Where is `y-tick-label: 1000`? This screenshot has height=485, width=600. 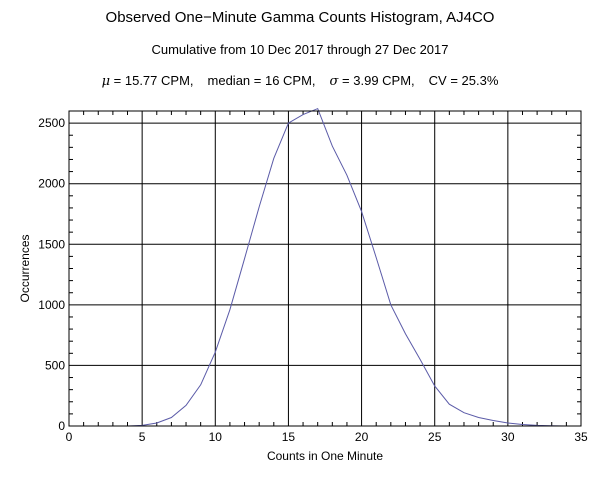 y-tick-label: 1000 is located at coordinates (51, 305).